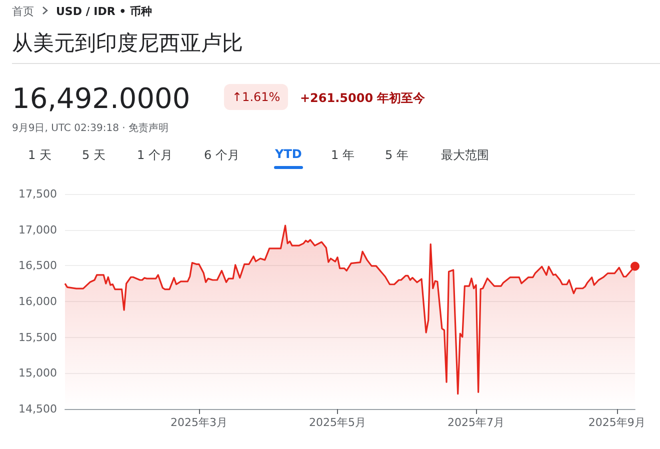 This screenshot has height=449, width=660. I want to click on y-tick-label: 16,500, so click(37, 265).